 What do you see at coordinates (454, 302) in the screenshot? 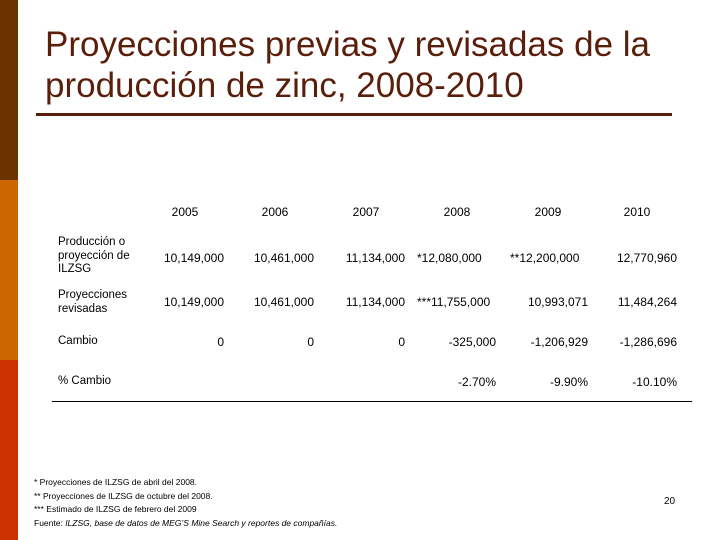
I see `table-cell: ***11,755,000` at bounding box center [454, 302].